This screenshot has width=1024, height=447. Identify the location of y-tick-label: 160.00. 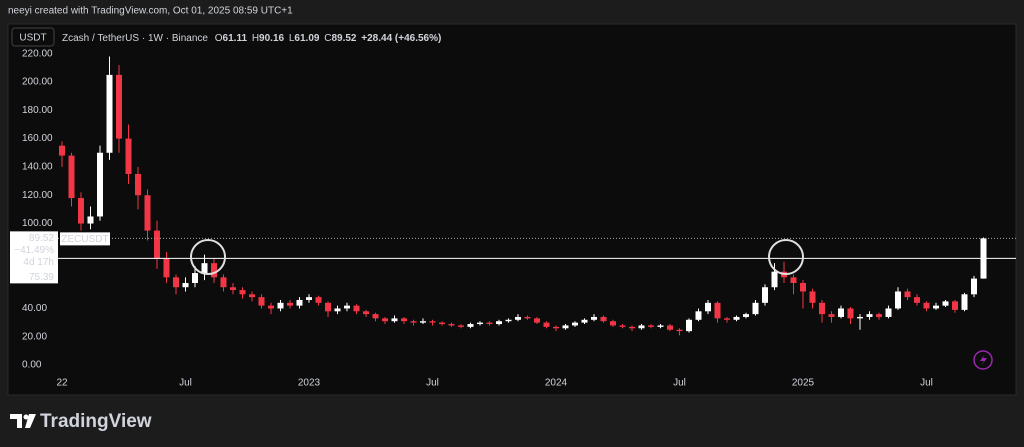
(37, 138).